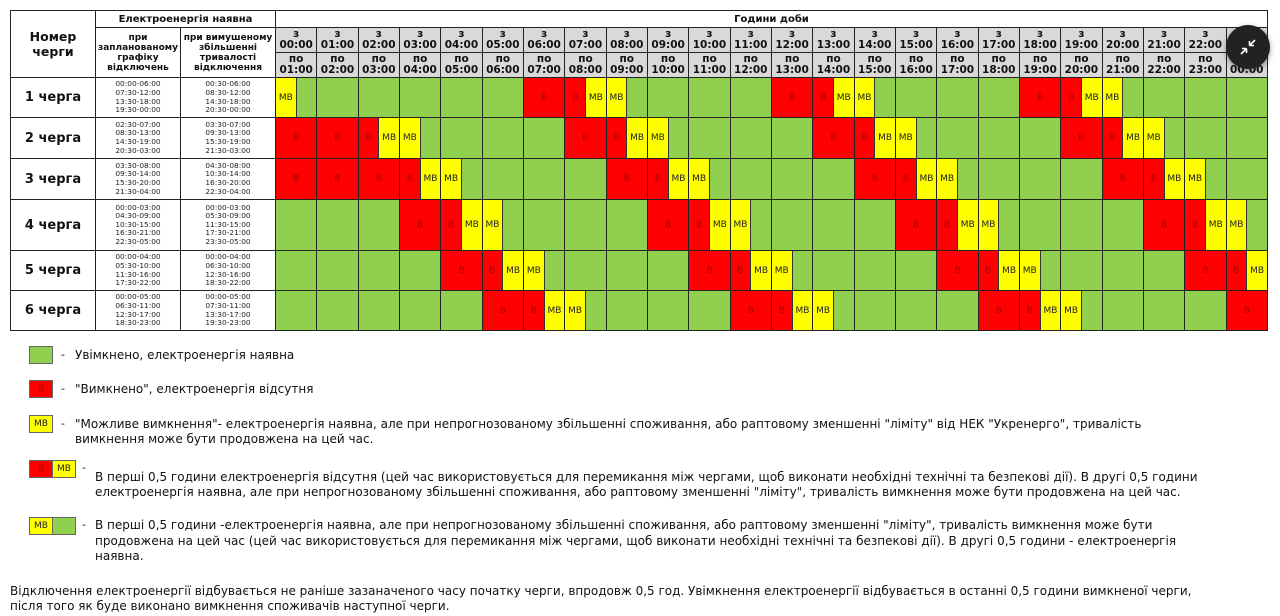  What do you see at coordinates (833, 65) in the screenshot?
I see `hour-to-header: по 14:00` at bounding box center [833, 65].